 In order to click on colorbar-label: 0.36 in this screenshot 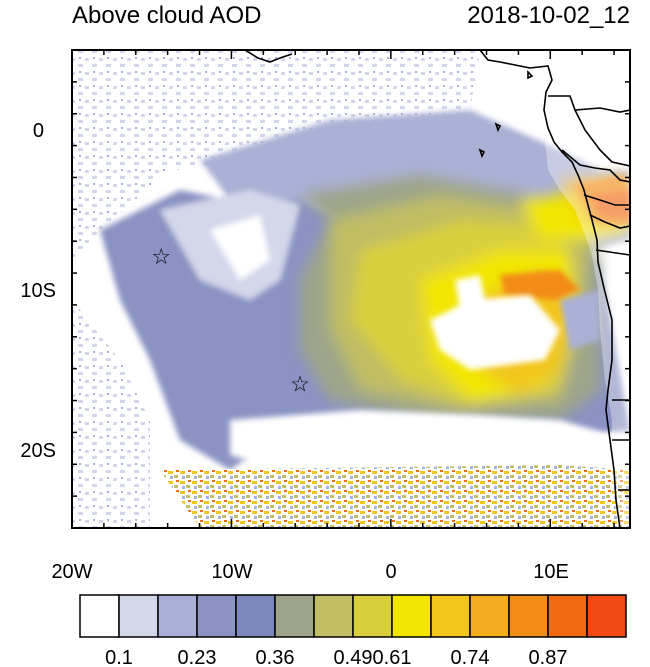, I will do `click(275, 657)`.